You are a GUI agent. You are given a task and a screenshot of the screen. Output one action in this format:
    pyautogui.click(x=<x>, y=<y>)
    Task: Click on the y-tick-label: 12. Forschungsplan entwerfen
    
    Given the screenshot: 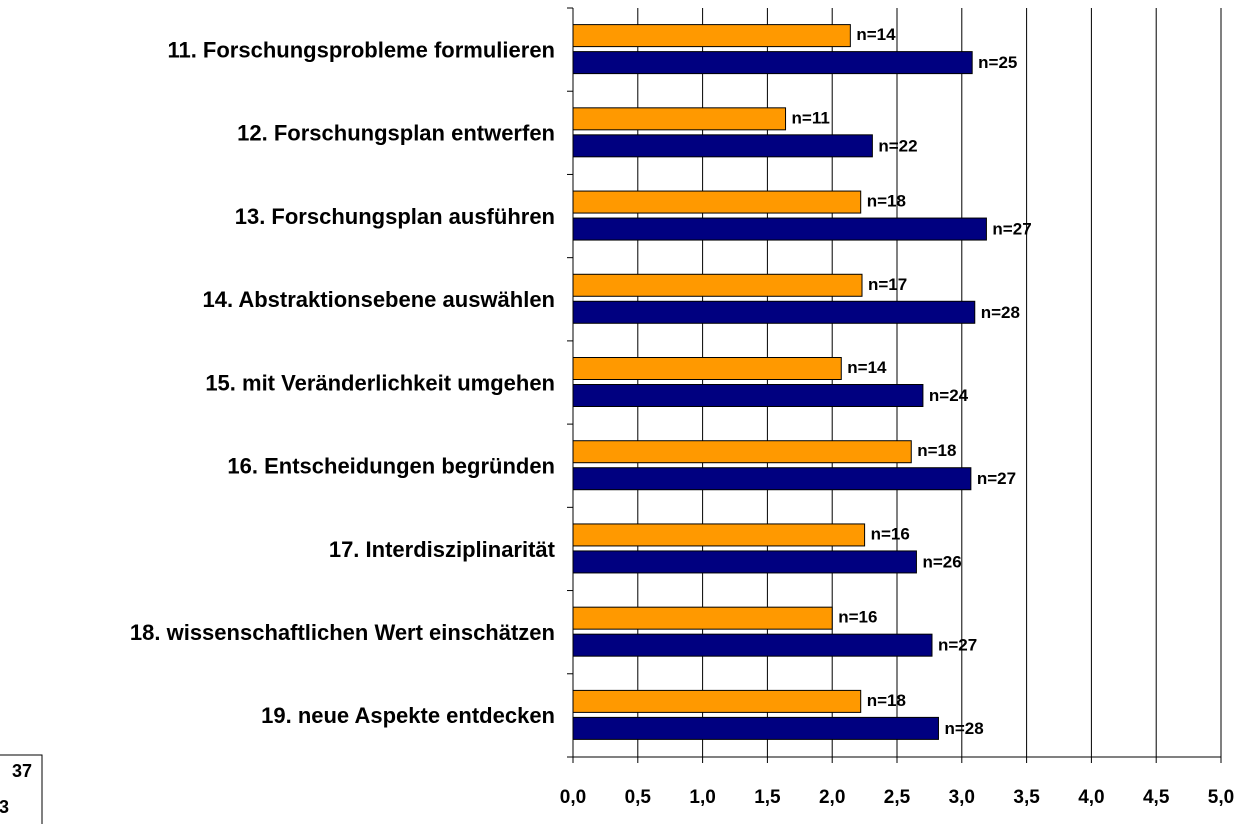 What is the action you would take?
    pyautogui.click(x=396, y=133)
    